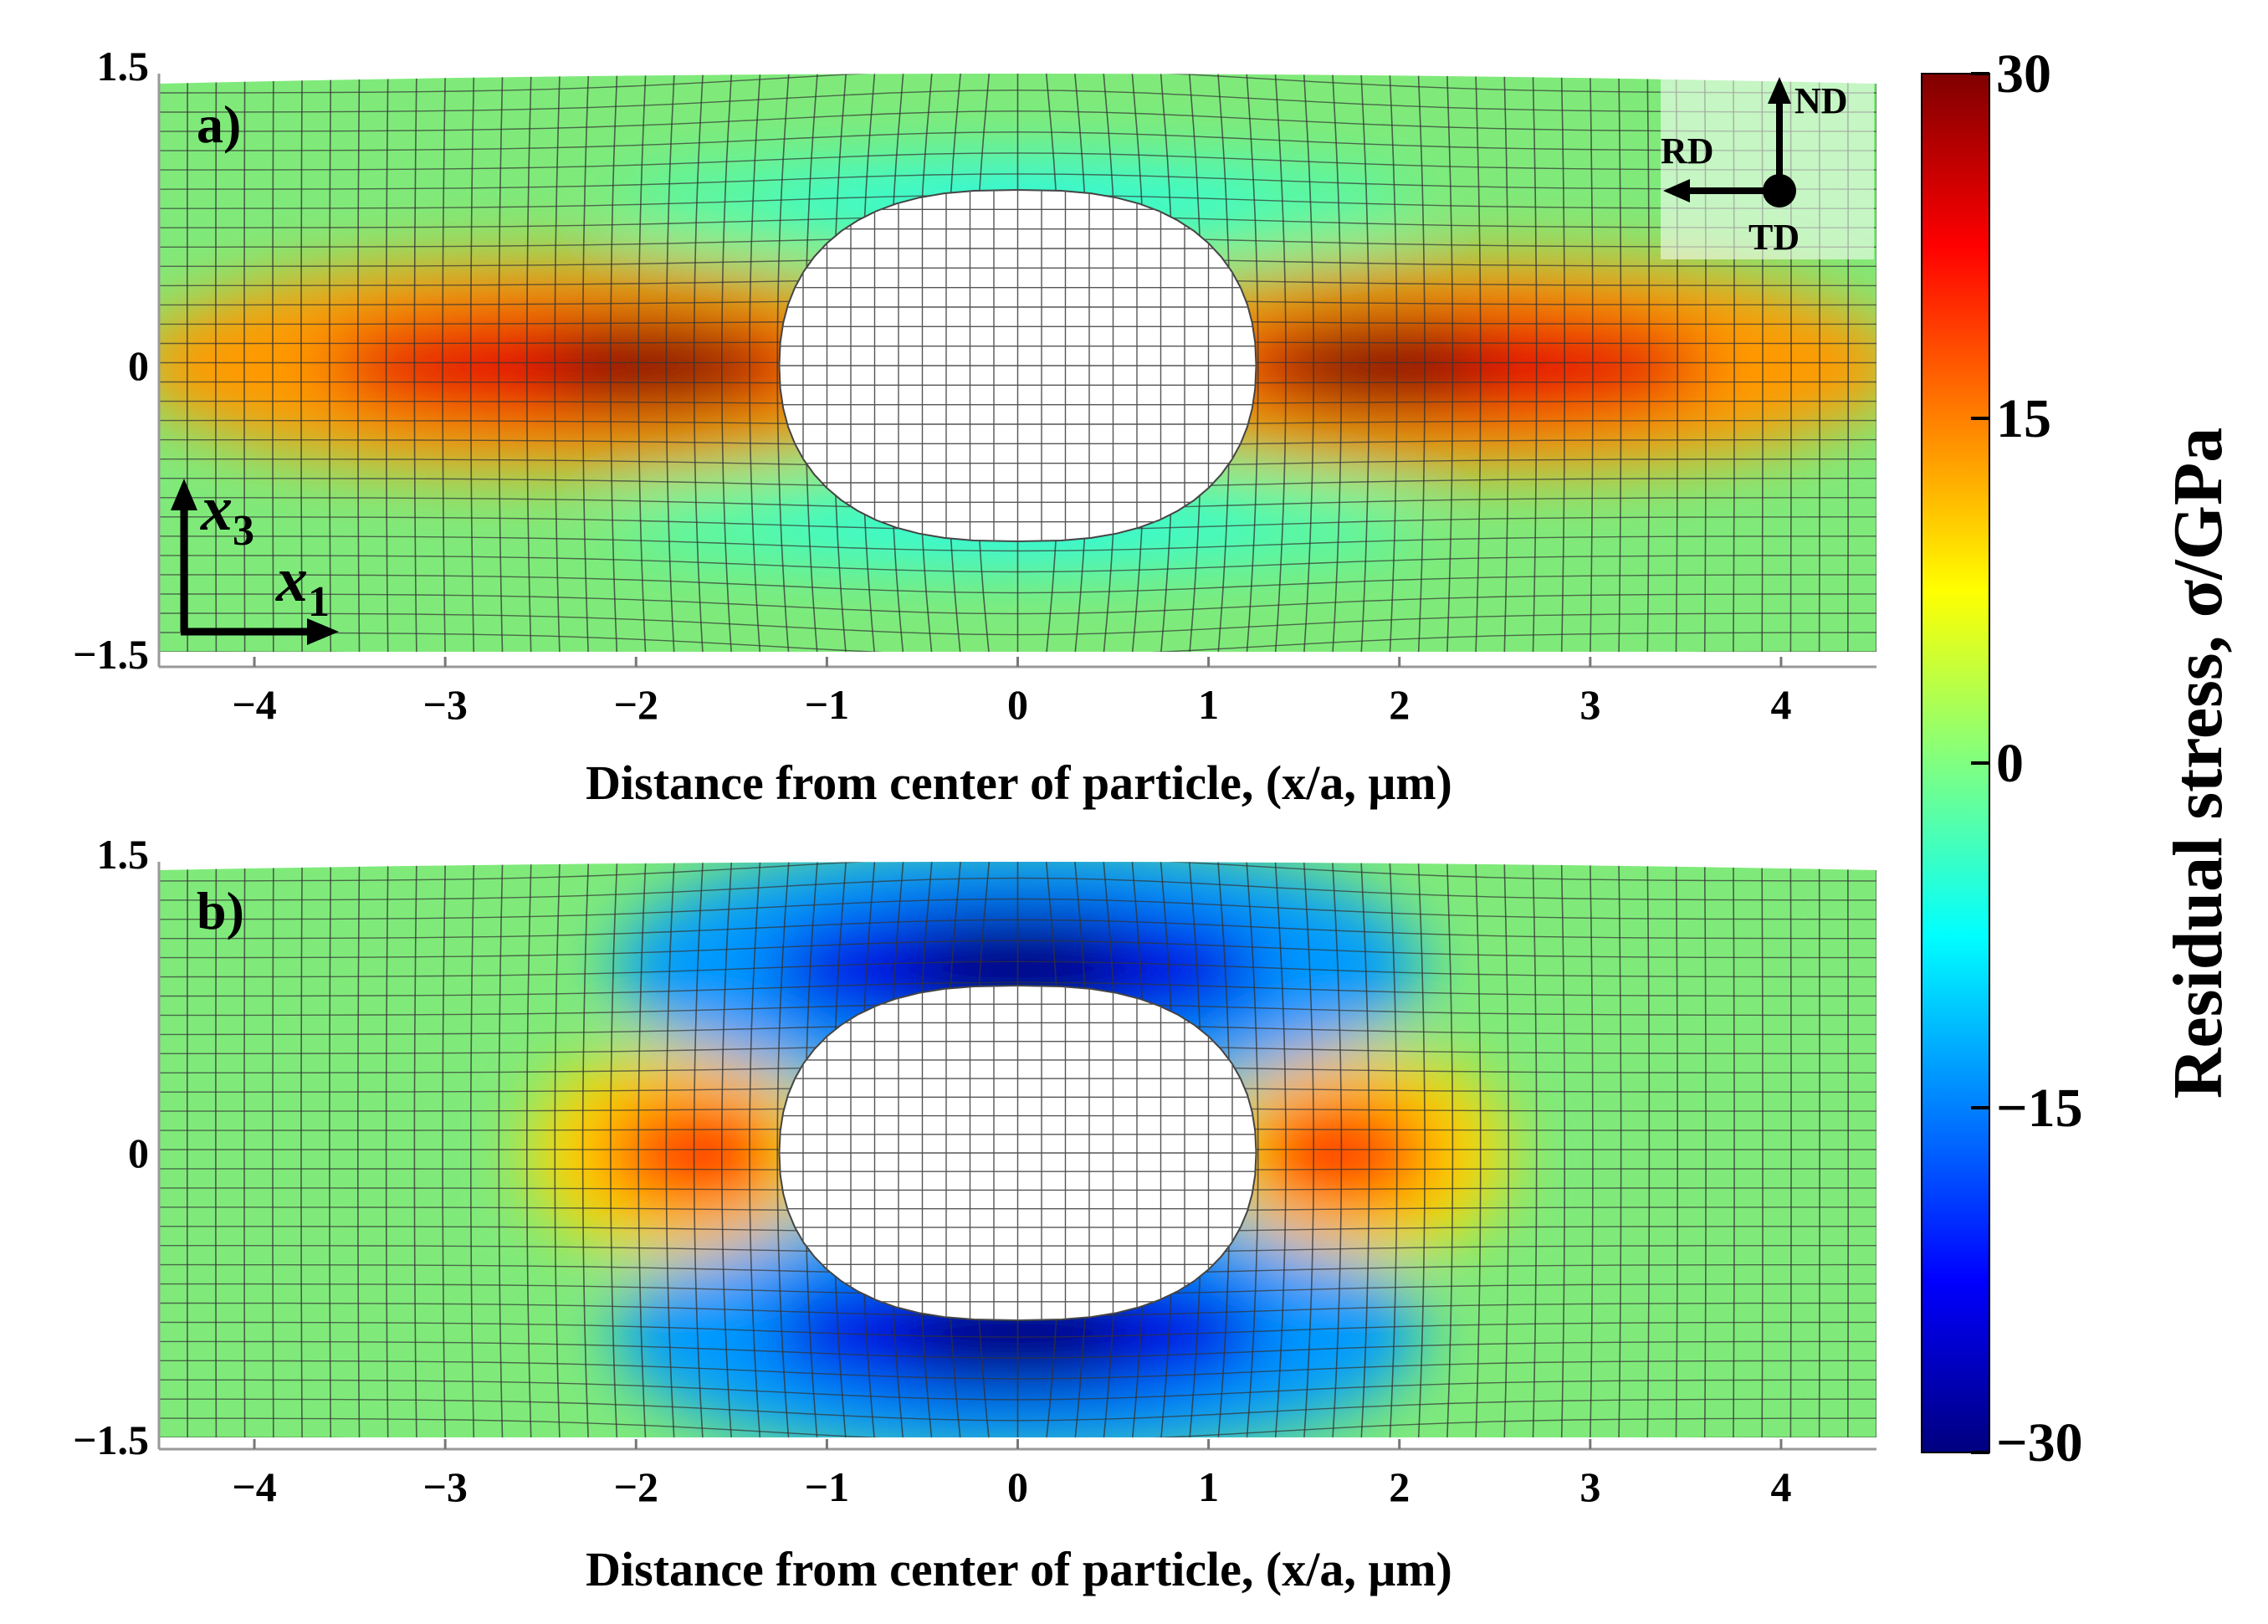 The image size is (2268, 1624). I want to click on orientation-inset: ND RD TD, so click(1767, 165).